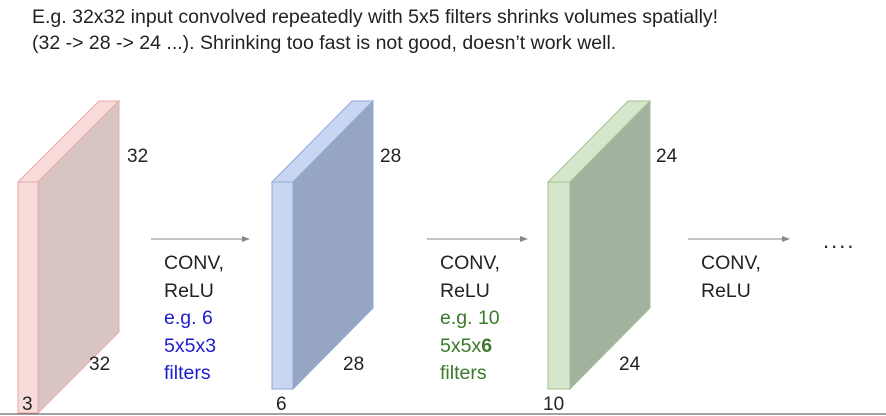  What do you see at coordinates (281, 404) in the screenshot?
I see `volume-2-depth-label: 6` at bounding box center [281, 404].